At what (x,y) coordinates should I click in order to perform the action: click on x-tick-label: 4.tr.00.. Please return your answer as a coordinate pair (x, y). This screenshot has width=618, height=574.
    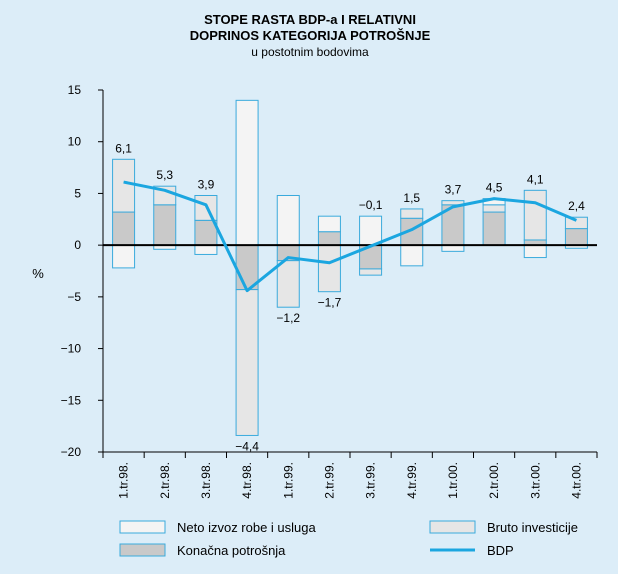
    Looking at the image, I should click on (576, 480).